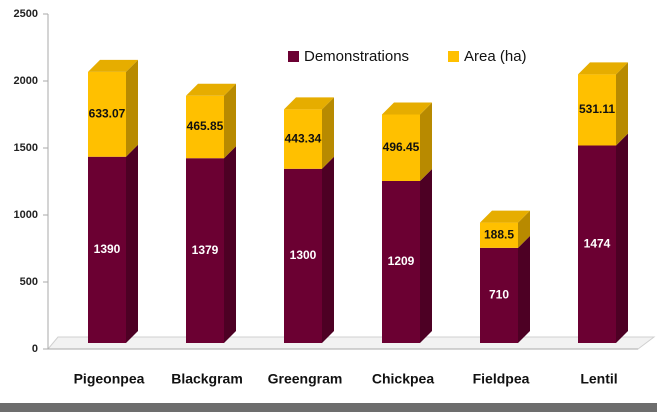  I want to click on value-label: 1209, so click(401, 261).